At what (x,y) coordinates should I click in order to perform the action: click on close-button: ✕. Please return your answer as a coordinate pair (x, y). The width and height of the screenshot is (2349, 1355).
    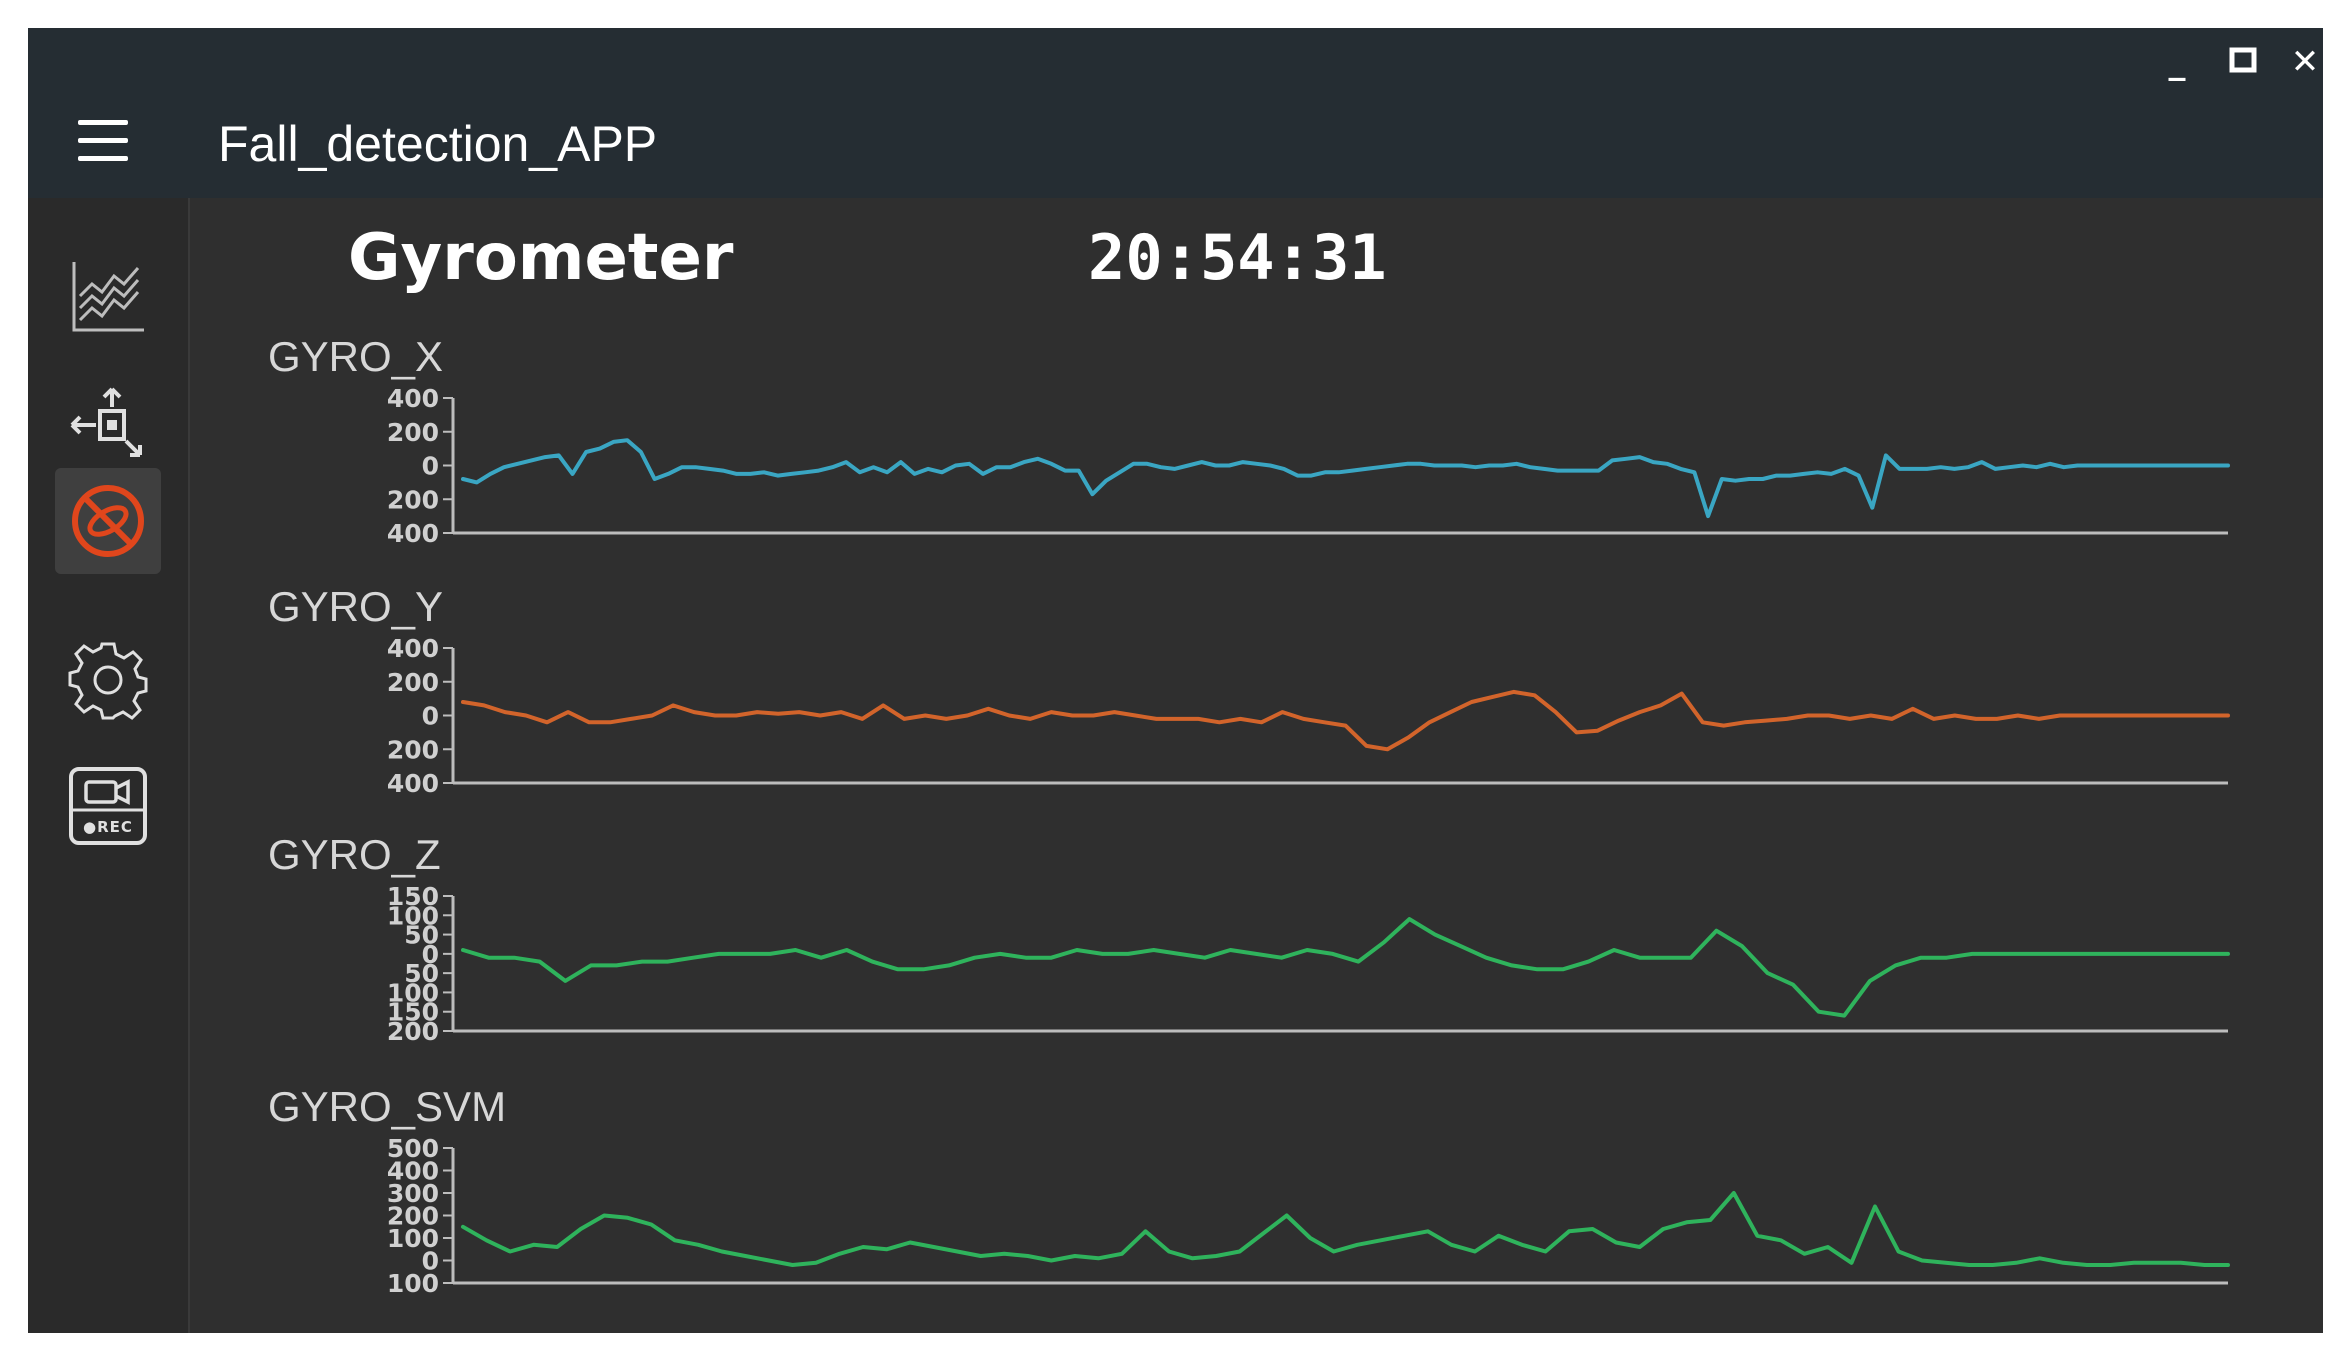
    Looking at the image, I should click on (2305, 62).